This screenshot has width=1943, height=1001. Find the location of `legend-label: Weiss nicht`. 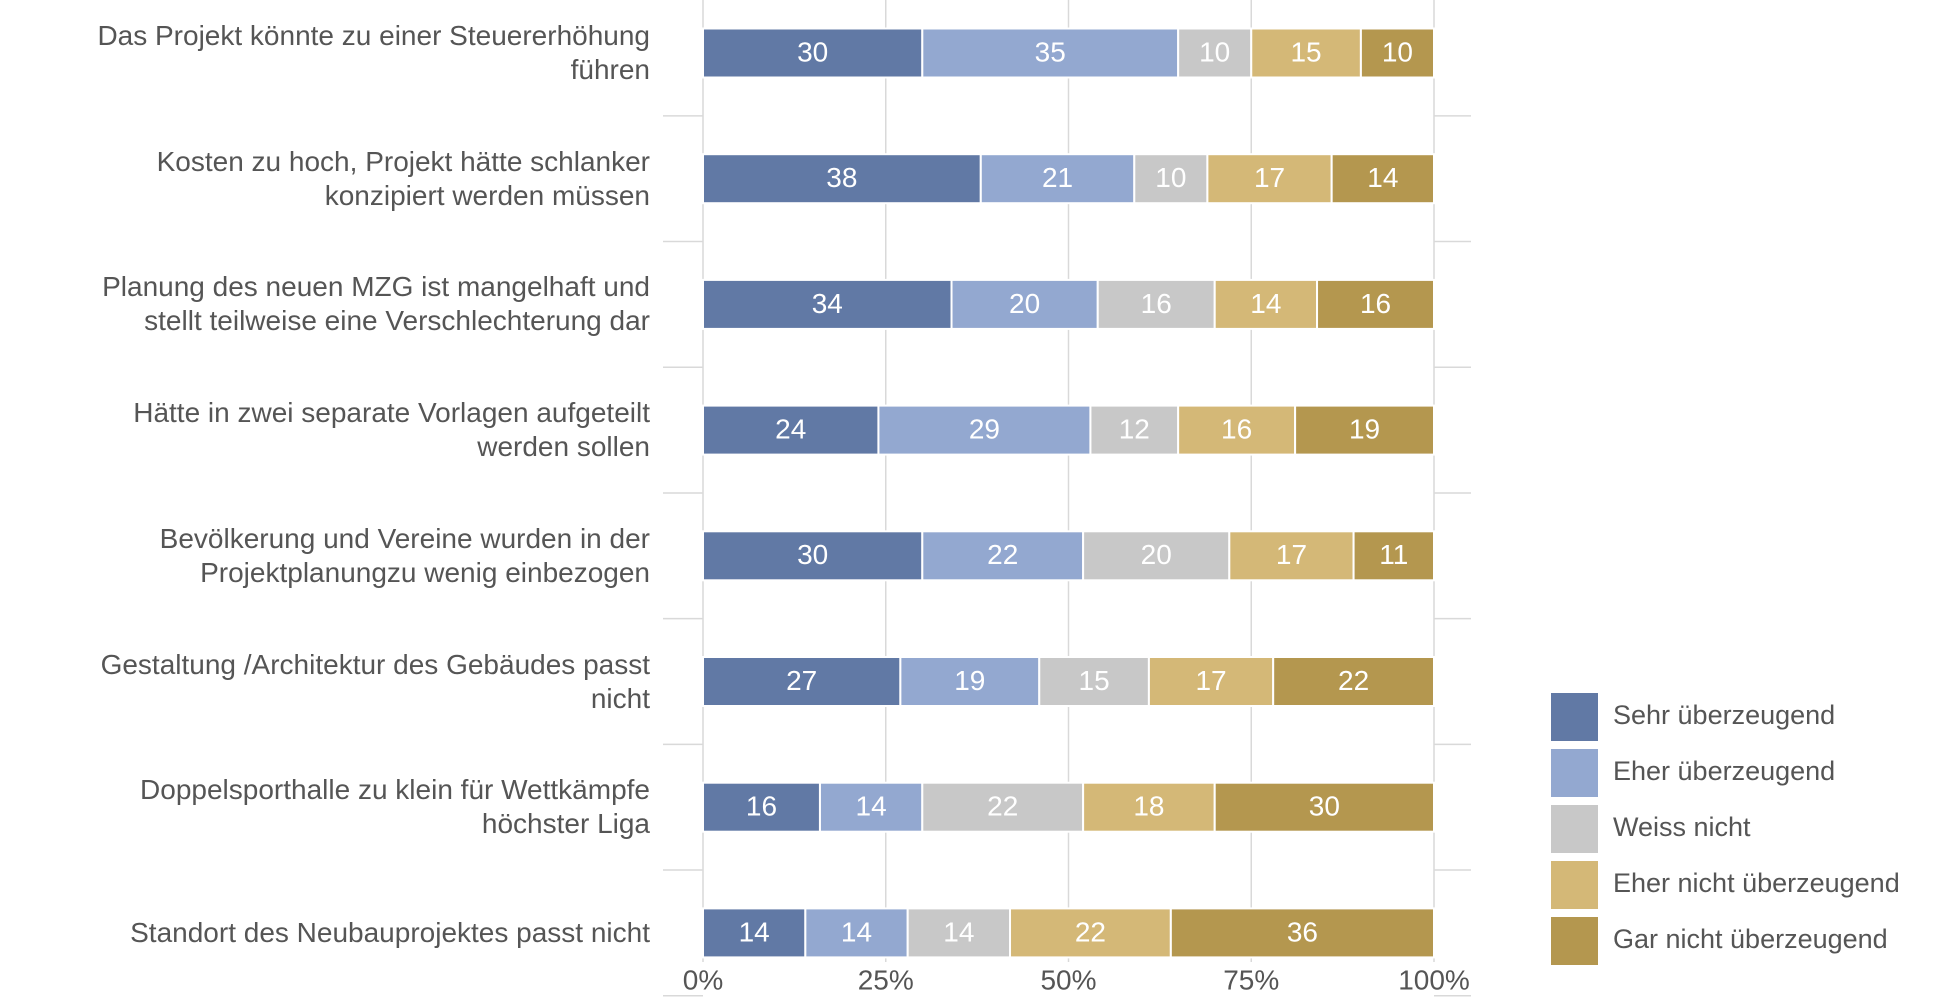

legend-label: Weiss nicht is located at coordinates (1682, 827).